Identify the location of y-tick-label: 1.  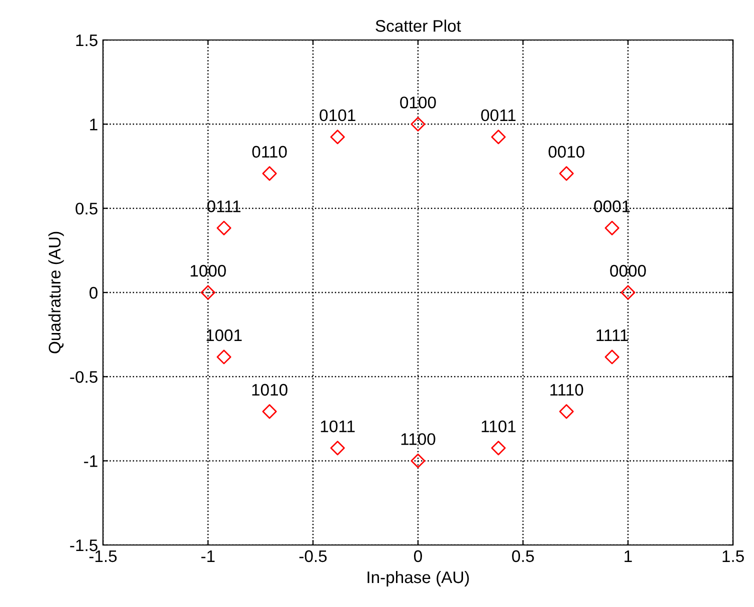
(94, 124).